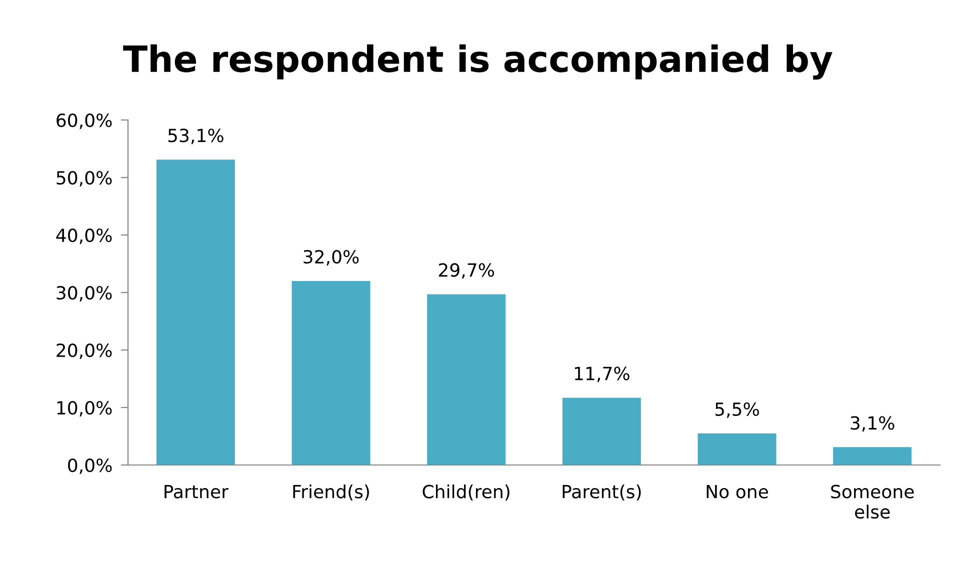 This screenshot has height=576, width=956. What do you see at coordinates (872, 501) in the screenshot?
I see `x-tick-label: Someone else` at bounding box center [872, 501].